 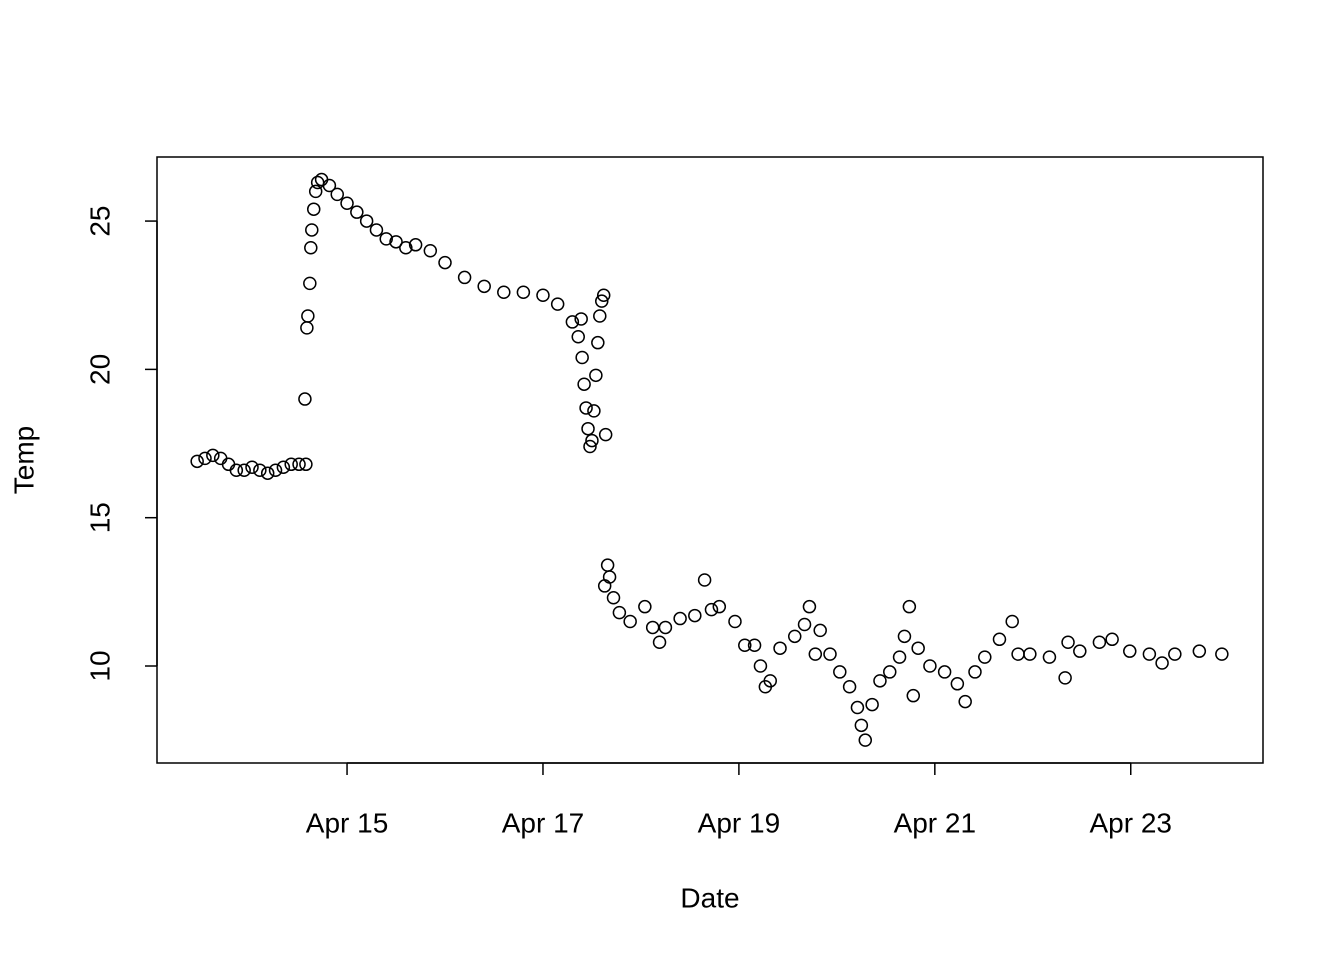 What do you see at coordinates (543, 822) in the screenshot?
I see `x-tick-label: Apr 17` at bounding box center [543, 822].